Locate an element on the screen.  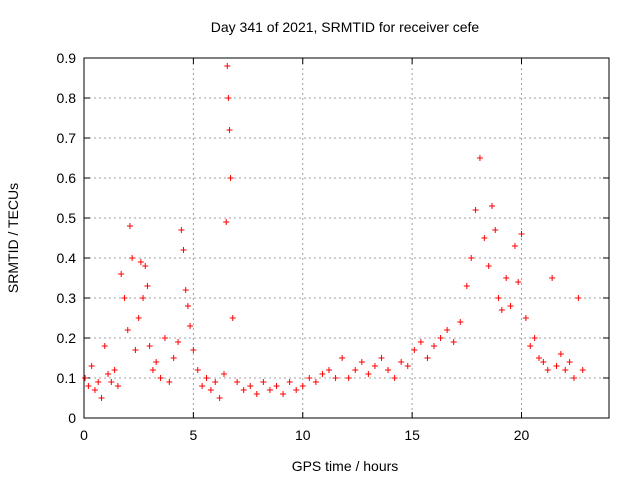
y-tick-label: 0.7 is located at coordinates (67, 138).